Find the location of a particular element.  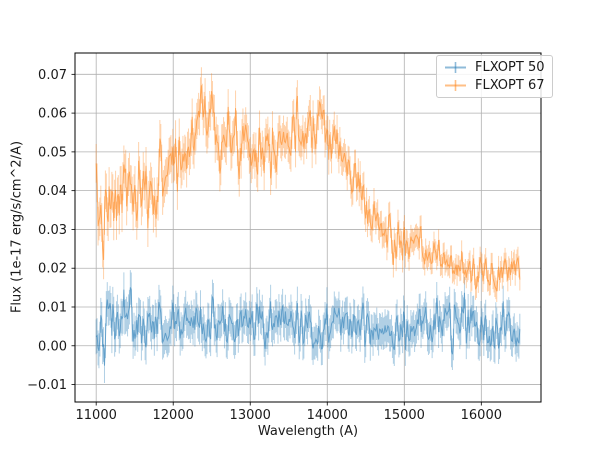

x-tick-label: 14000 is located at coordinates (327, 415).